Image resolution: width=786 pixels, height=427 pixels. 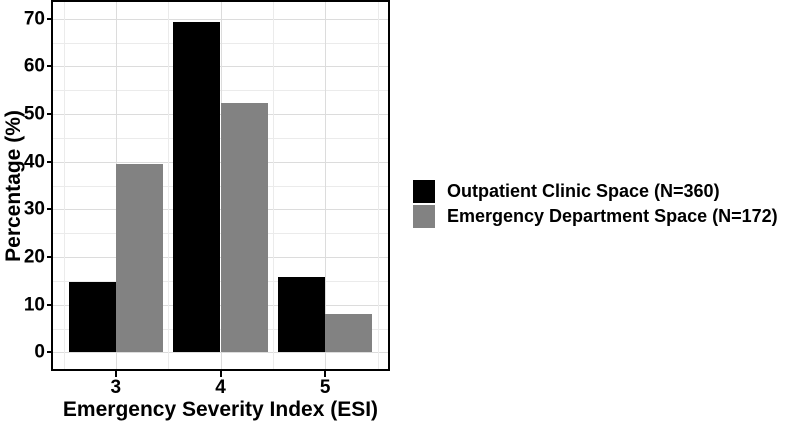 I want to click on y-tick-label: 10, so click(x=34, y=305).